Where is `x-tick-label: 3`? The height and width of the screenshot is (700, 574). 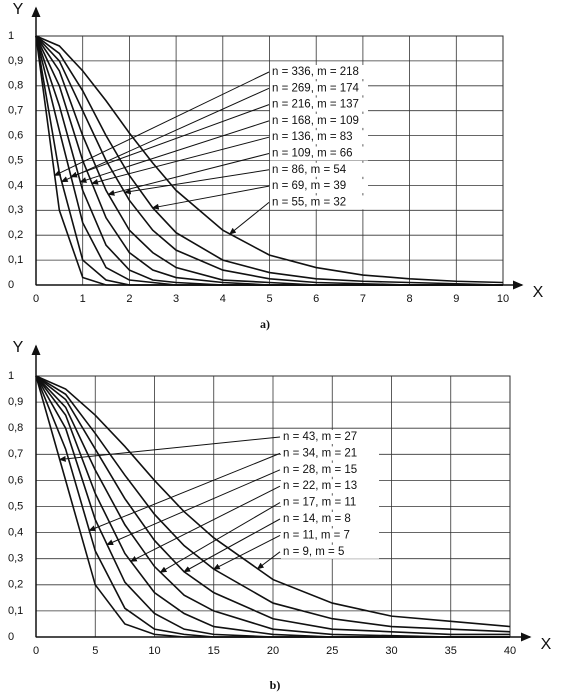
x-tick-label: 3 is located at coordinates (176, 299).